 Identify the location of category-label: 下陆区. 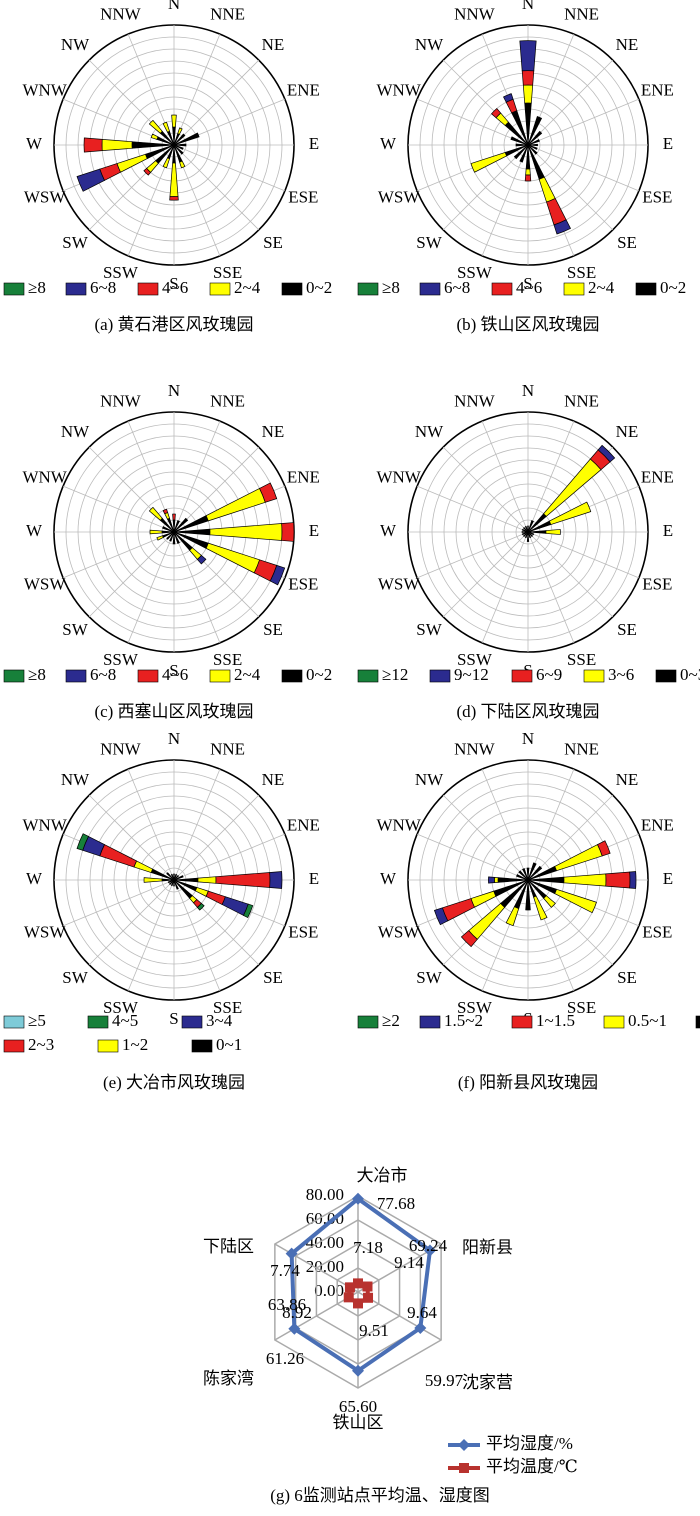
(228, 1246).